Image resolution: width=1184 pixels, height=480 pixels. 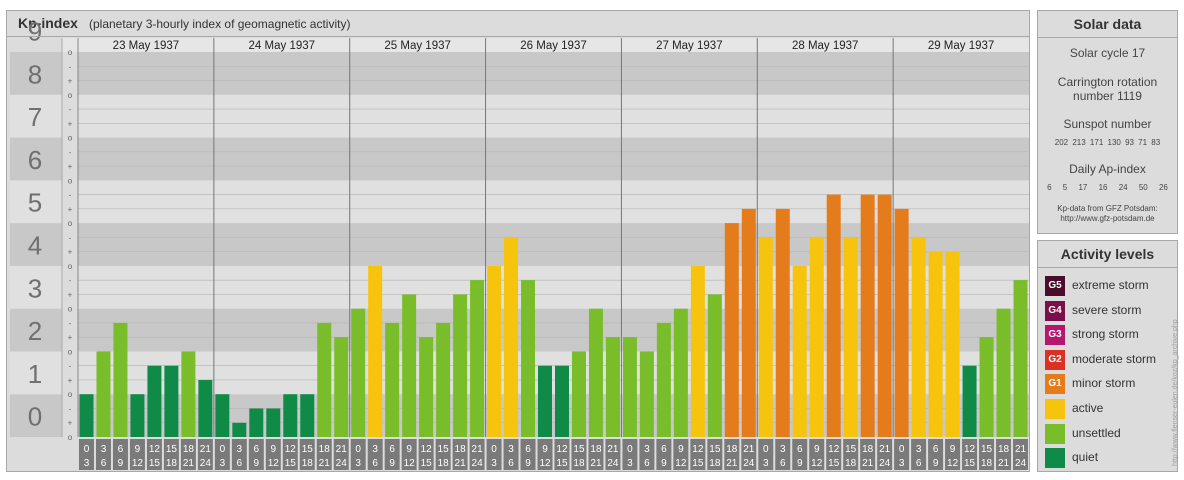 What do you see at coordinates (553, 46) in the screenshot?
I see `day-label: 26 May 1937` at bounding box center [553, 46].